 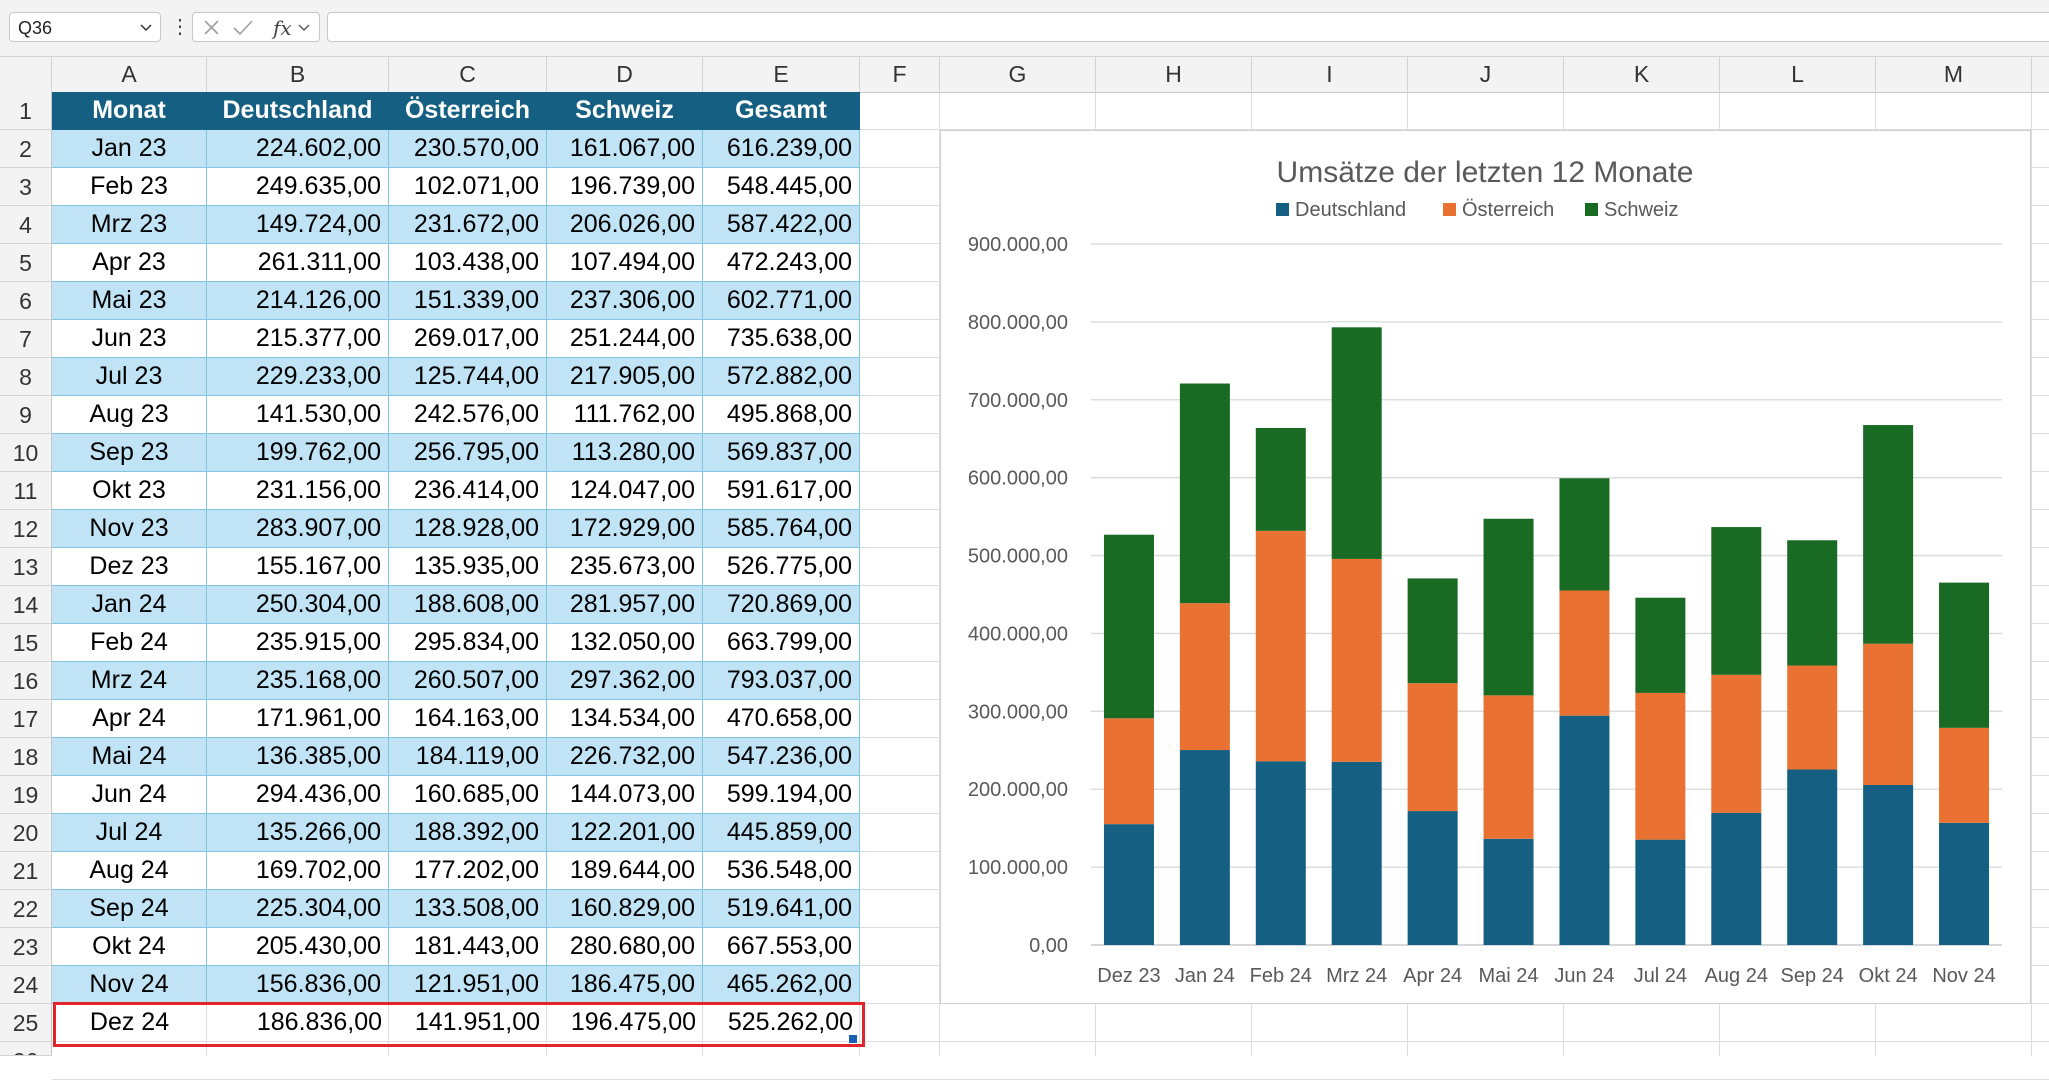 I want to click on cell-schweiz: 134.534,00, so click(x=625, y=719).